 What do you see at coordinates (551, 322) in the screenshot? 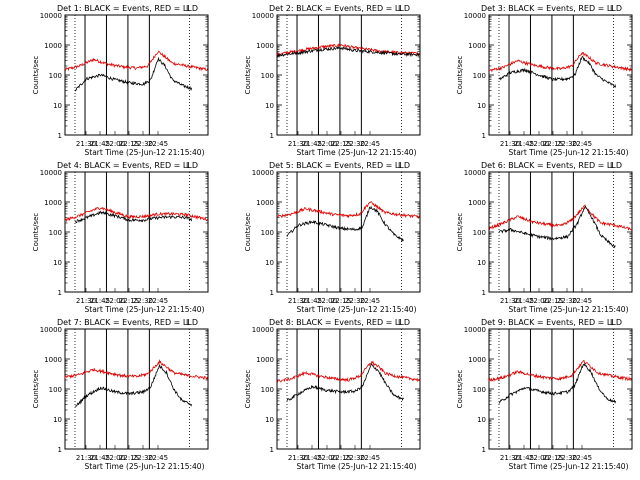
I see `panel-title: Det 9: BLACK = Events, RED = LLD` at bounding box center [551, 322].